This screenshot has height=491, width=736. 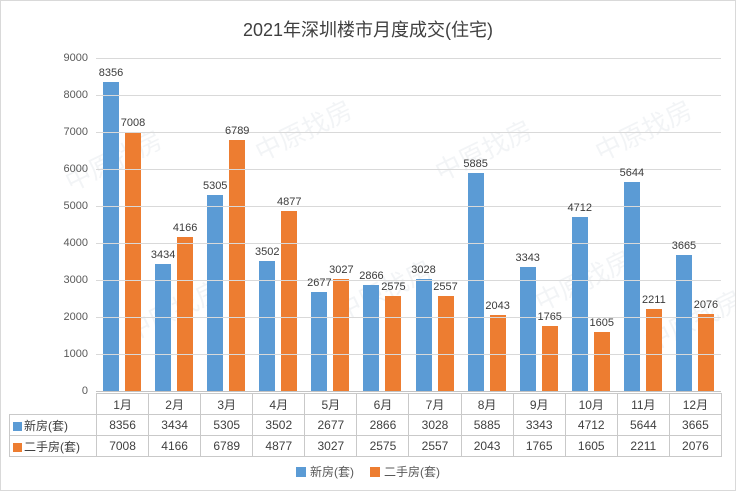 I want to click on bar-s2-m11, so click(x=653, y=350).